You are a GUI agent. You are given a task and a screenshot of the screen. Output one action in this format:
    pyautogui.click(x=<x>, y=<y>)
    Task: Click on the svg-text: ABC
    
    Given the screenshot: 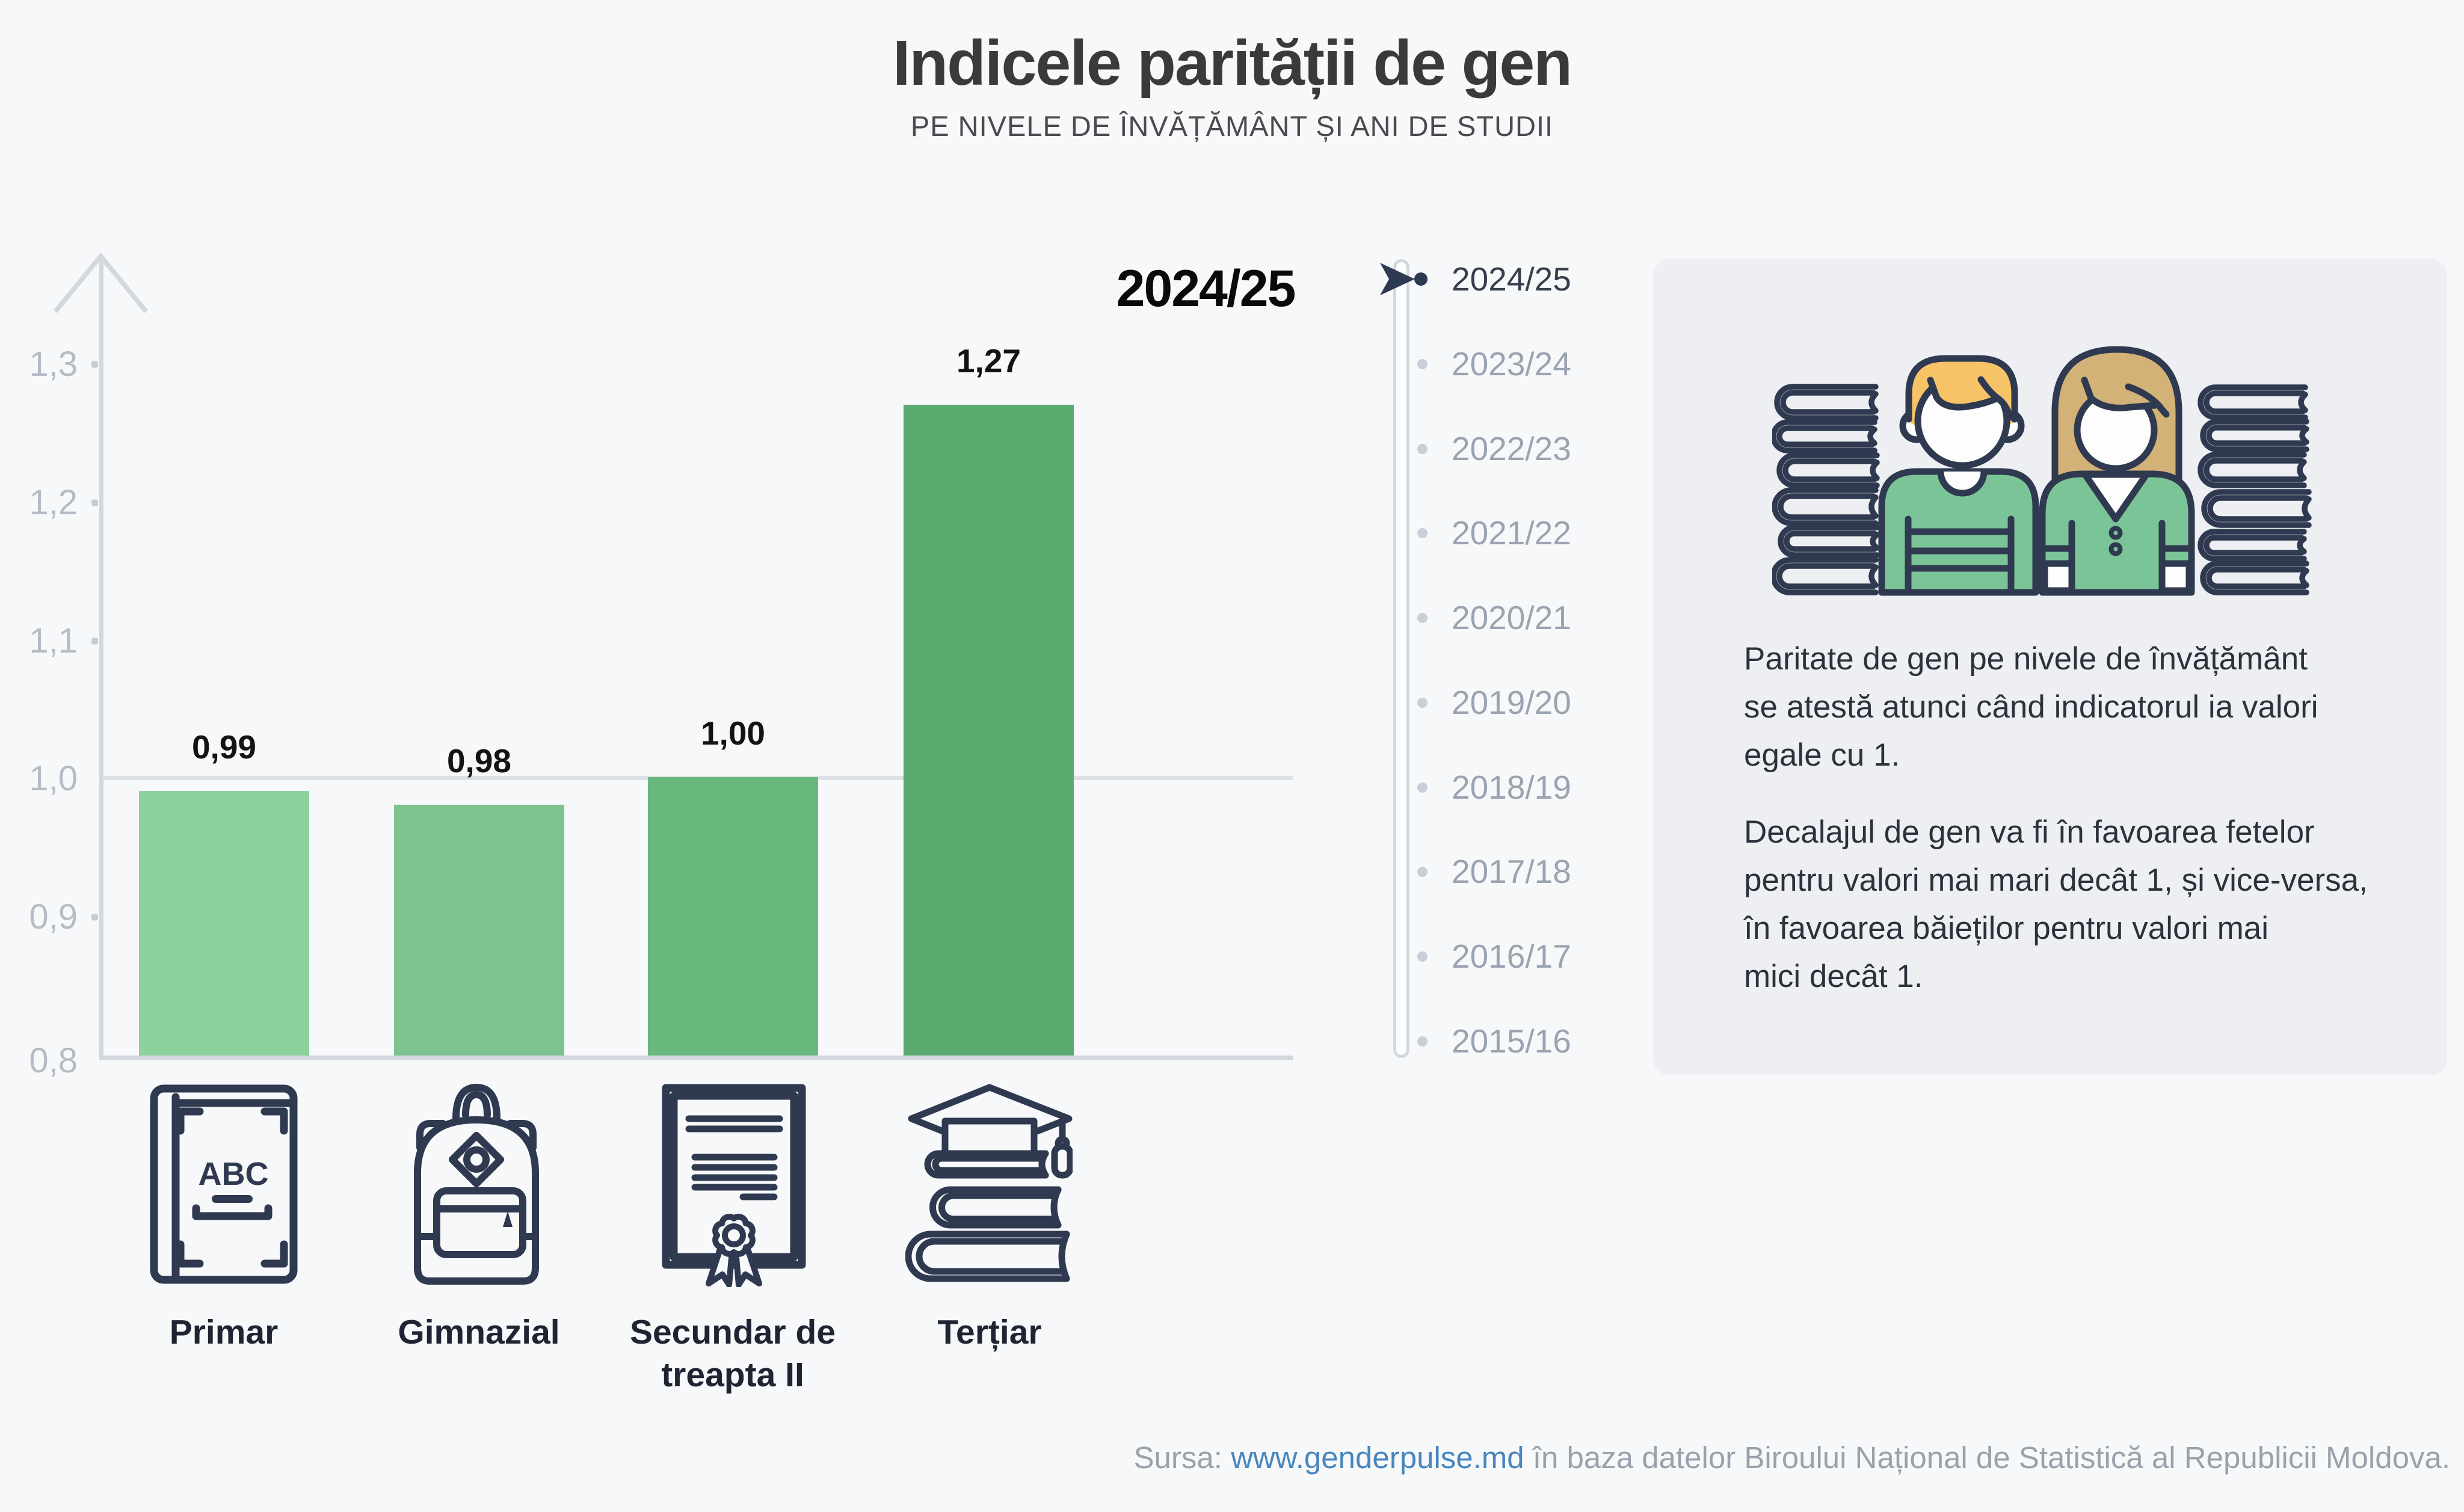 What is the action you would take?
    pyautogui.click(x=234, y=1174)
    